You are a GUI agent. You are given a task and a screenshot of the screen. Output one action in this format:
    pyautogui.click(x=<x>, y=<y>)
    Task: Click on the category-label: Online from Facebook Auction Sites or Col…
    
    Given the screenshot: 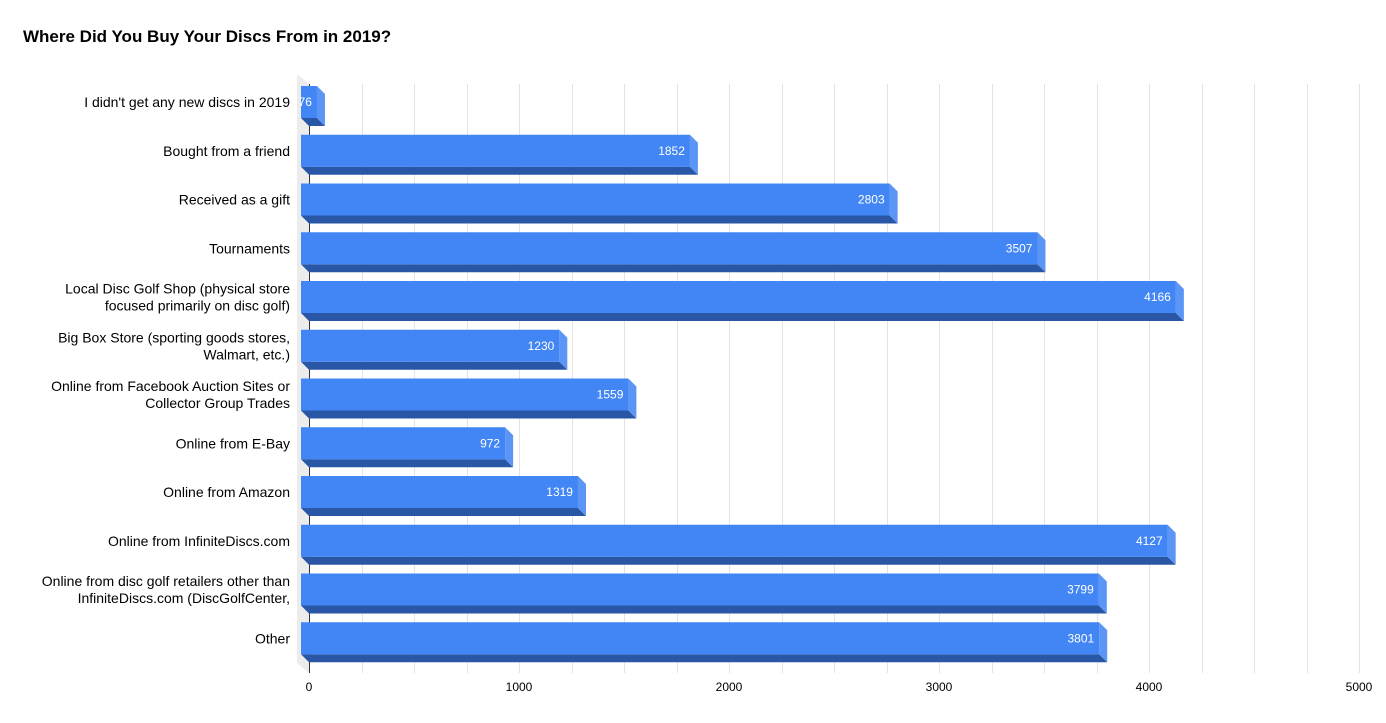 What is the action you would take?
    pyautogui.click(x=170, y=394)
    